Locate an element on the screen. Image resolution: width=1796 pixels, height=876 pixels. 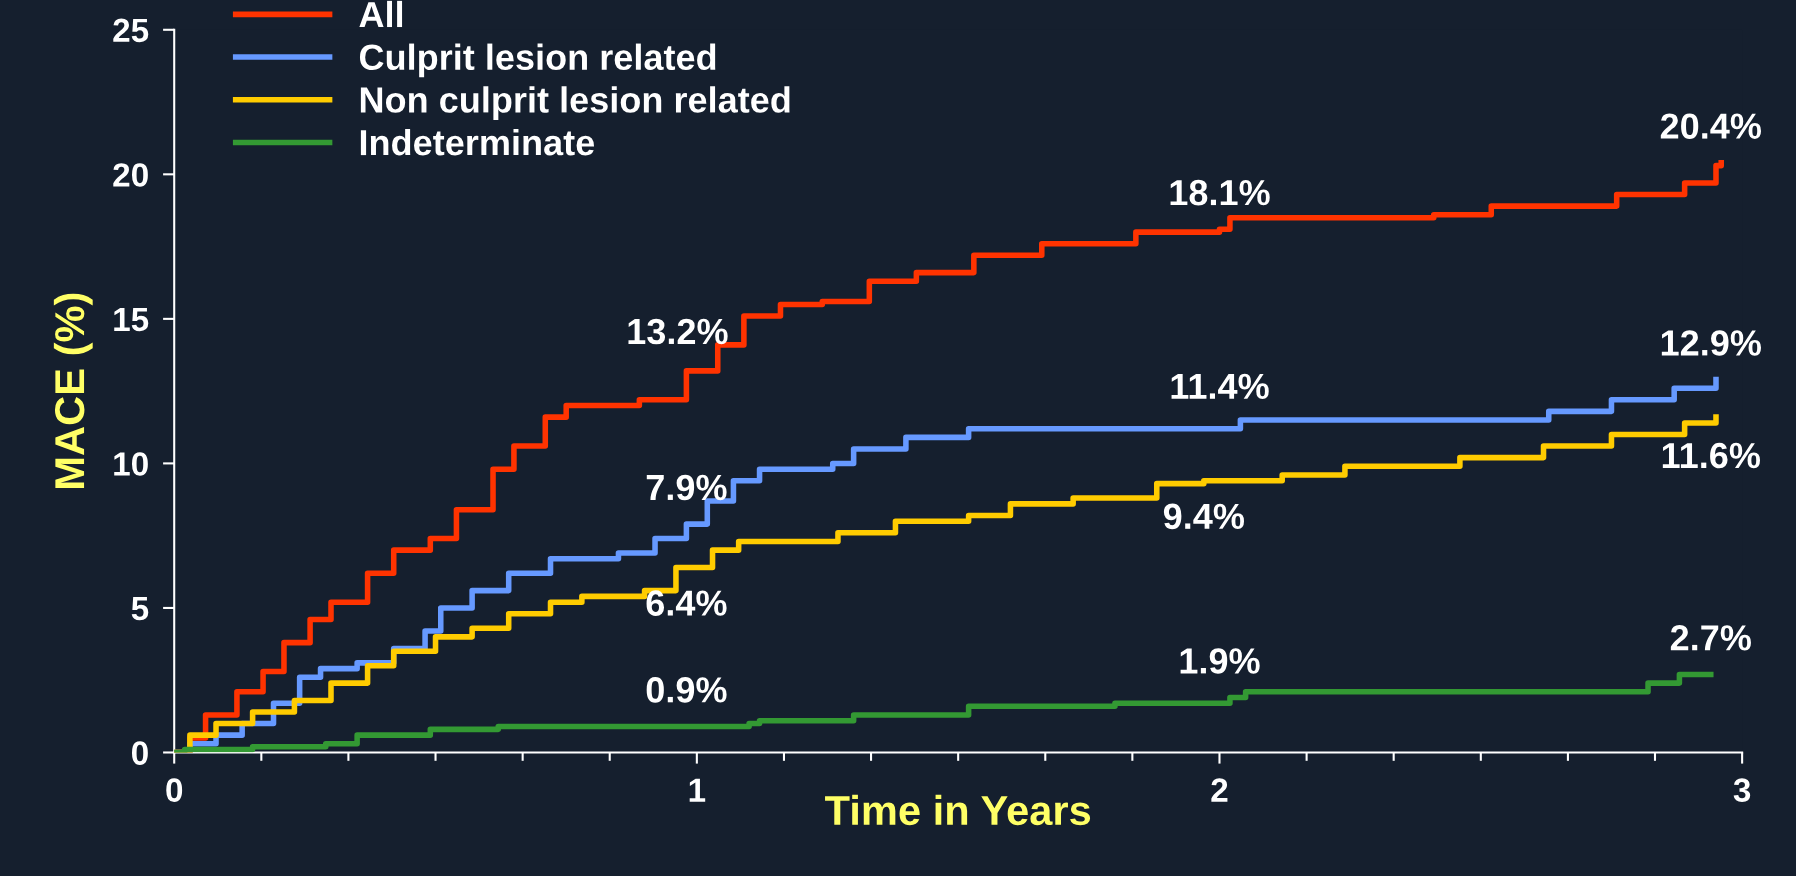
legend-label: Culprit lesion related is located at coordinates (537, 60).